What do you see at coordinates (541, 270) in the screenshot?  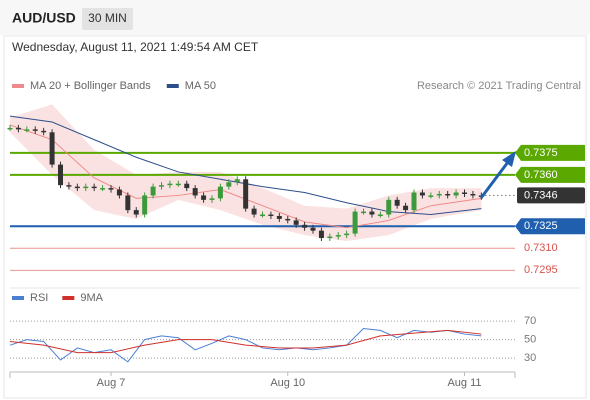 I see `level-label: 0.7295` at bounding box center [541, 270].